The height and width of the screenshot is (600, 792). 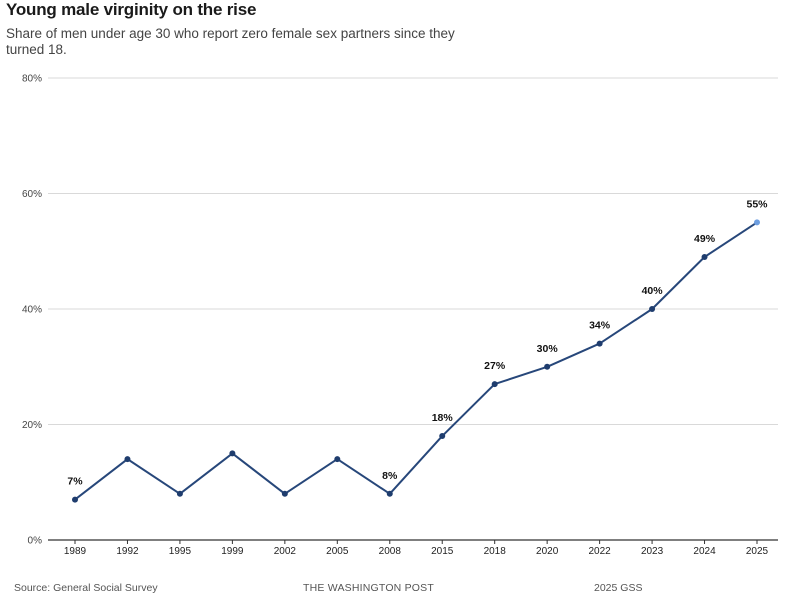 What do you see at coordinates (337, 551) in the screenshot?
I see `x-tick-label: 2005` at bounding box center [337, 551].